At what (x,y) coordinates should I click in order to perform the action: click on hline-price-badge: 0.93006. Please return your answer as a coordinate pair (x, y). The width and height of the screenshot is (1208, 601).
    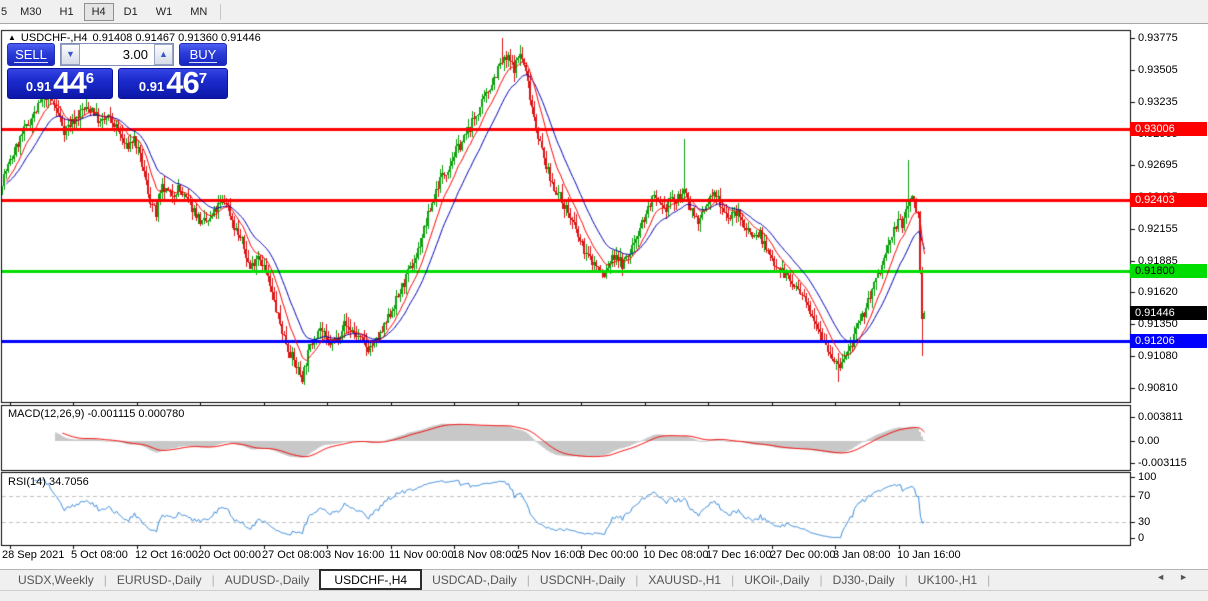
    Looking at the image, I should click on (1168, 128).